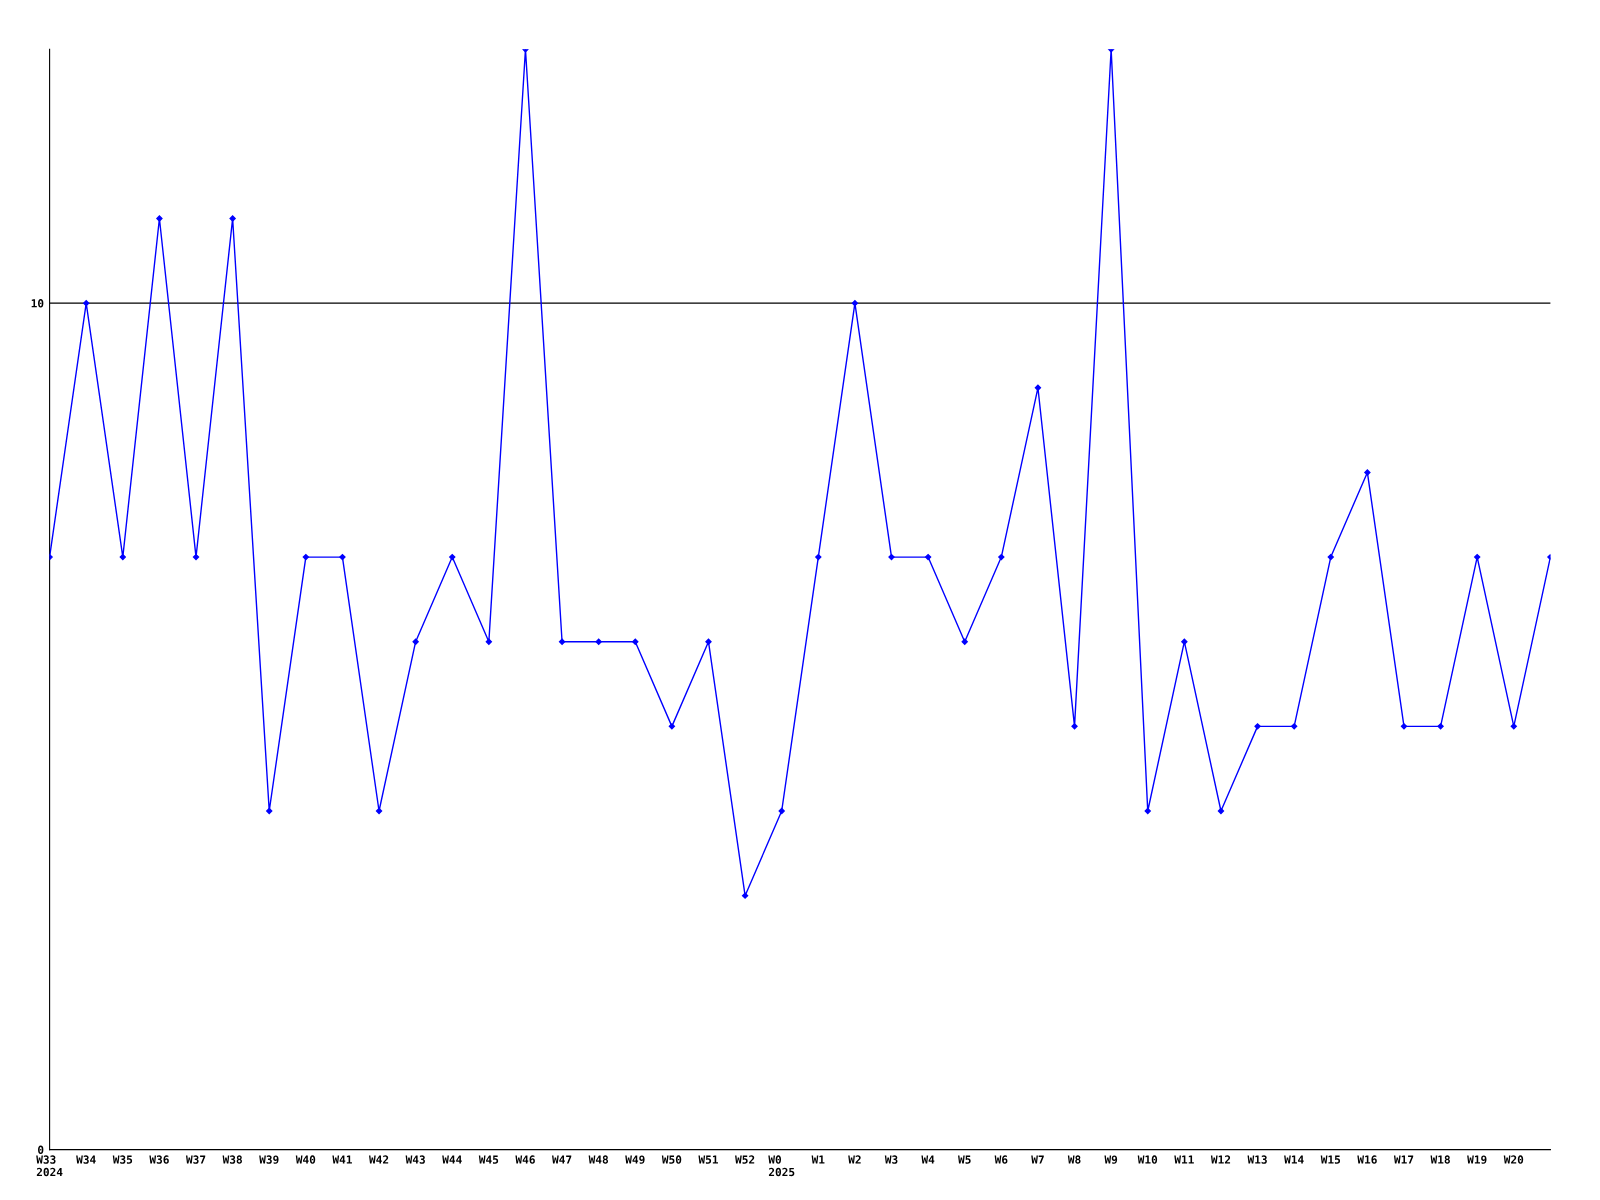 This screenshot has height=1200, width=1600. I want to click on x-tick-label: W11, so click(1184, 1159).